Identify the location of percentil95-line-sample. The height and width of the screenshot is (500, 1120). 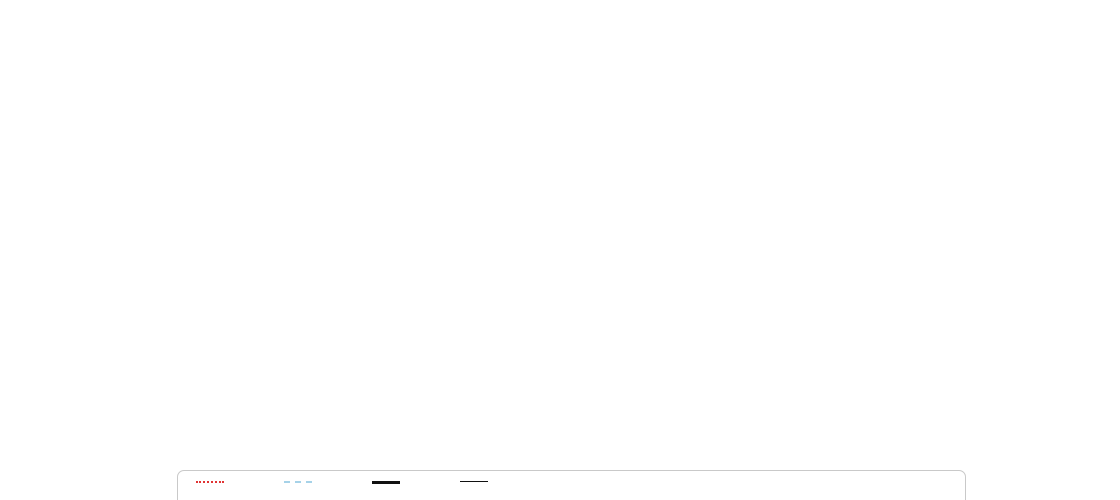
(210, 482).